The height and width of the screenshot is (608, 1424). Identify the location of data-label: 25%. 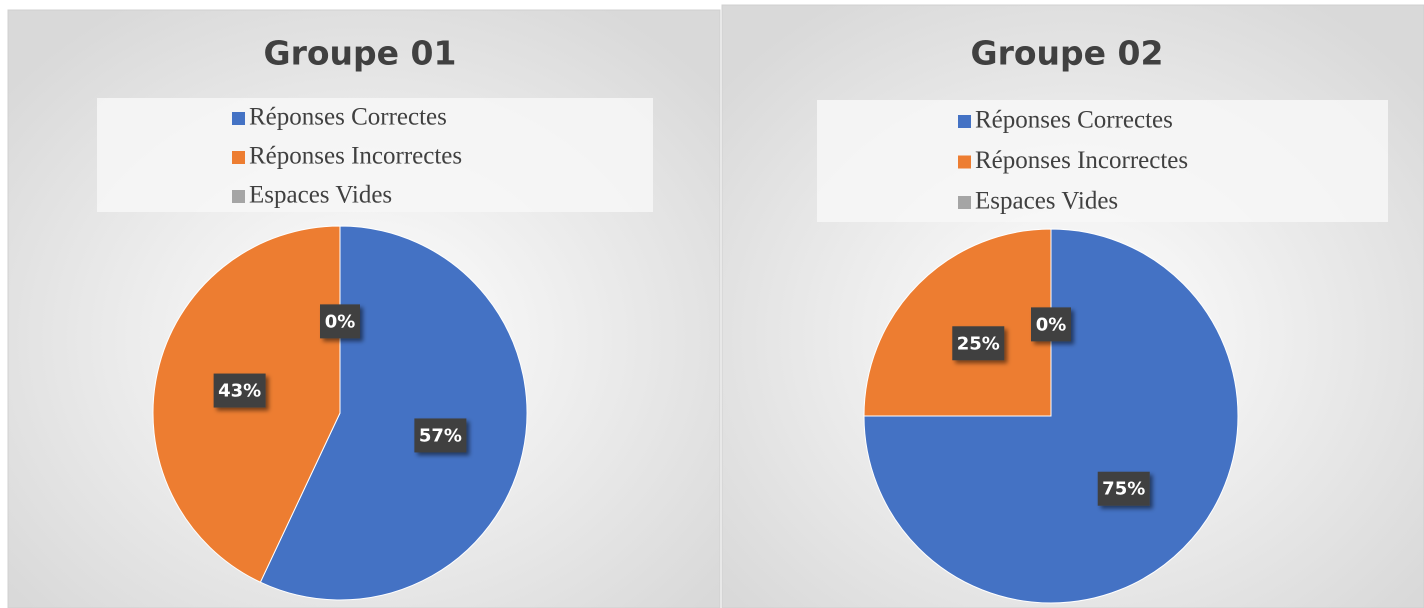
(978, 343).